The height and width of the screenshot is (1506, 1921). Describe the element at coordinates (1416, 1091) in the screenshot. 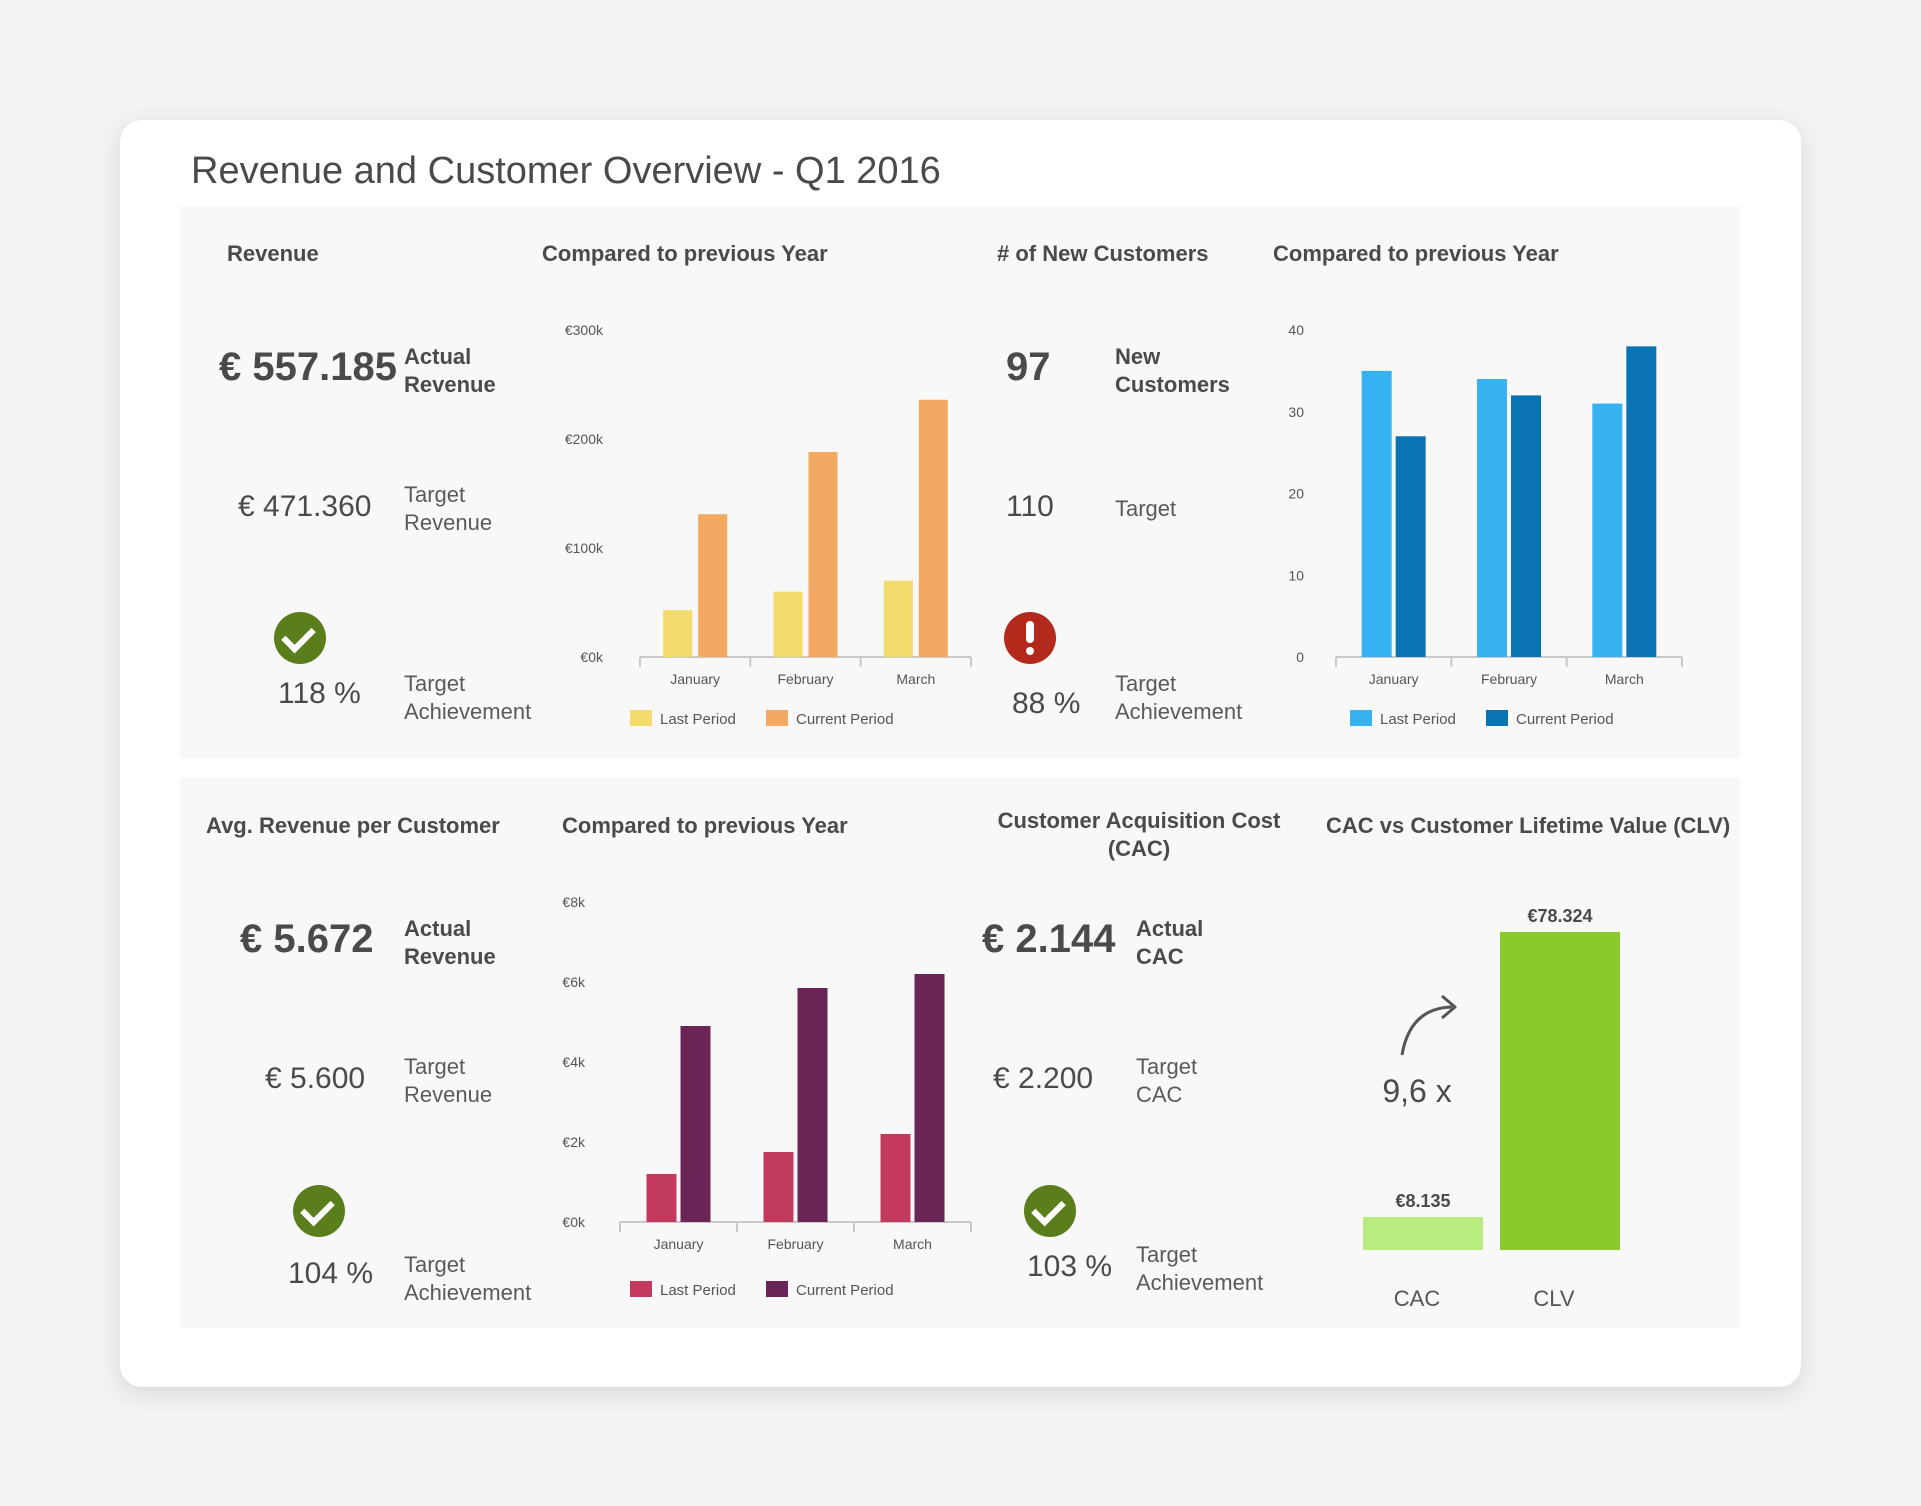

I see `ratio-label: 9,6 x` at that location.